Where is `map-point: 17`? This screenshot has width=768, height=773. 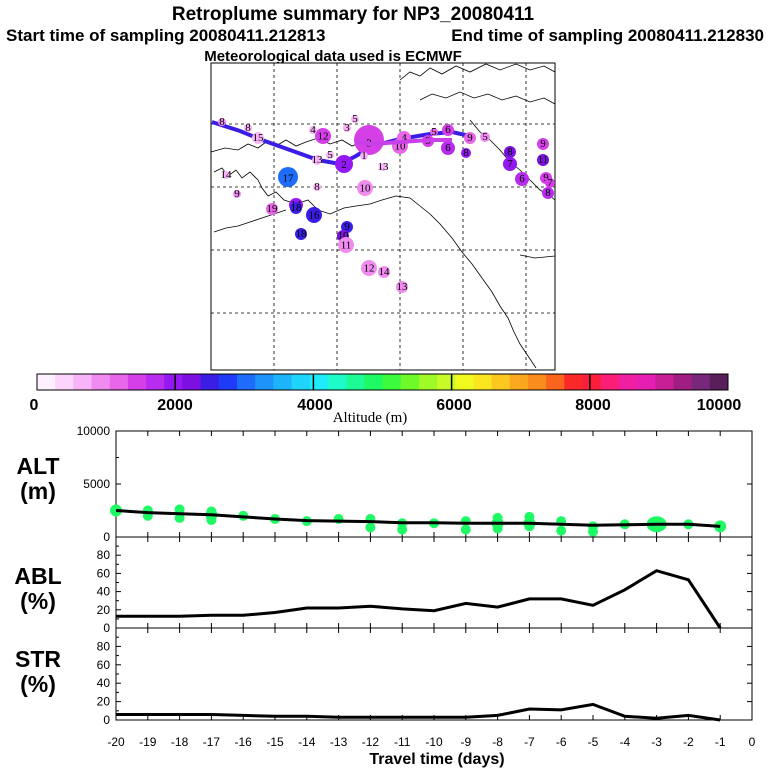 map-point: 17 is located at coordinates (288, 177).